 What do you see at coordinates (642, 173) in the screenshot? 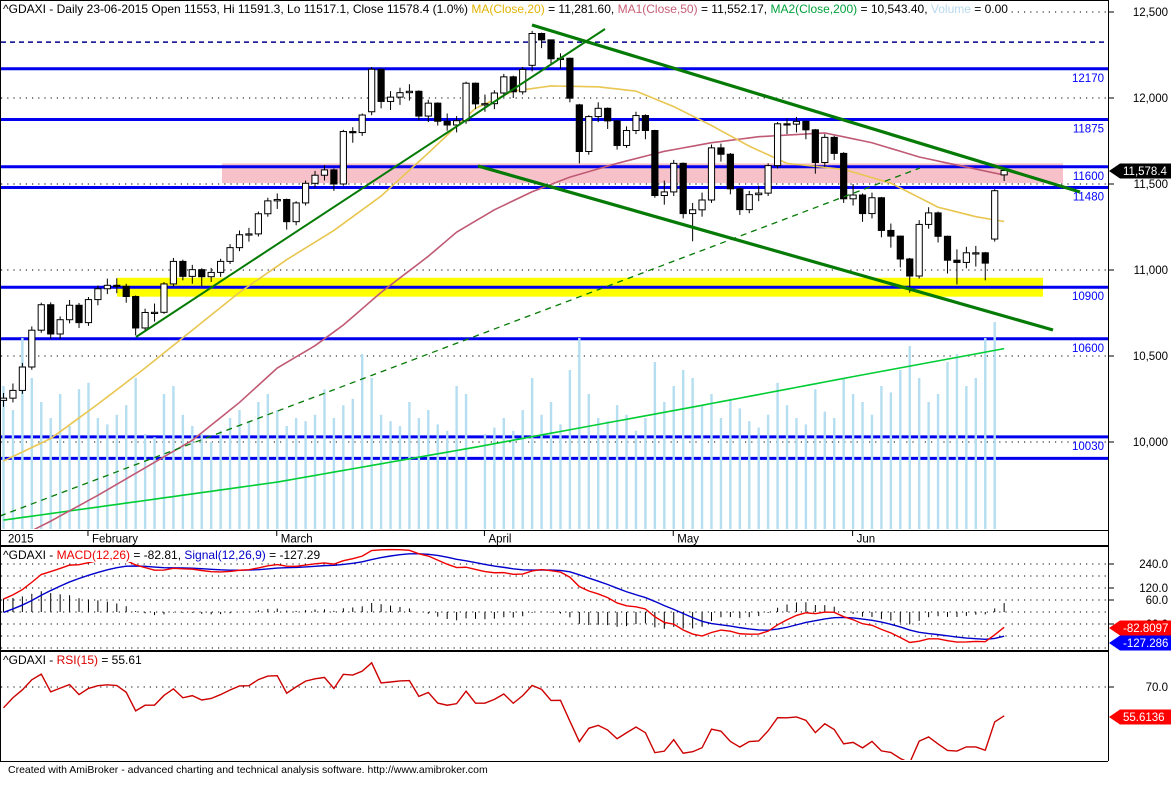
I see `resistance-zone` at bounding box center [642, 173].